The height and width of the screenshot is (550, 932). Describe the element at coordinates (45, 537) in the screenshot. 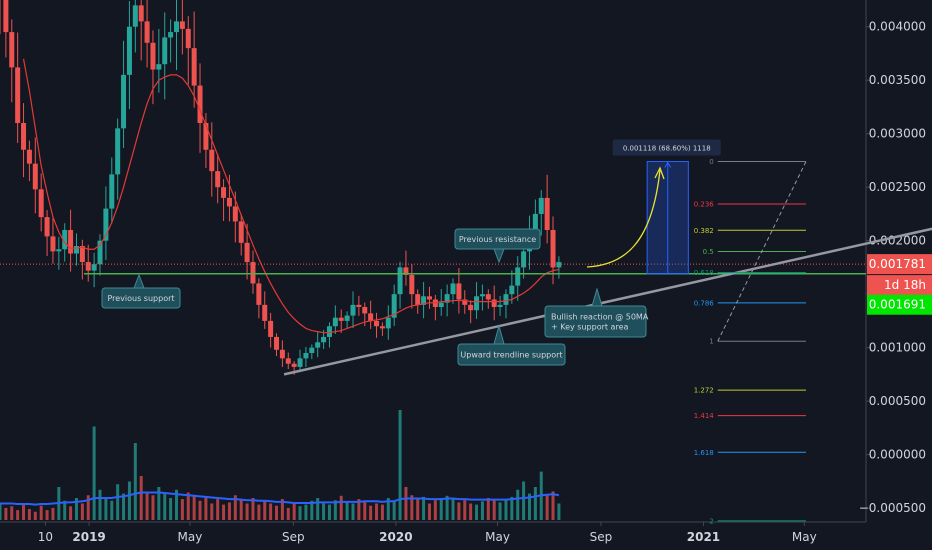

I see `x-tick-label: 10` at that location.